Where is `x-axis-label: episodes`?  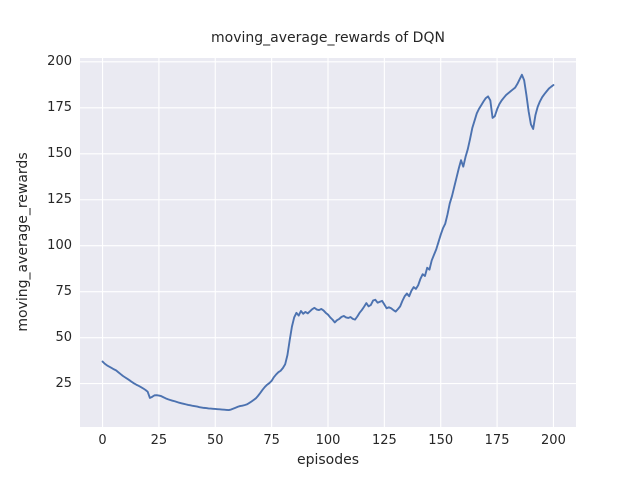
x-axis-label: episodes is located at coordinates (328, 460).